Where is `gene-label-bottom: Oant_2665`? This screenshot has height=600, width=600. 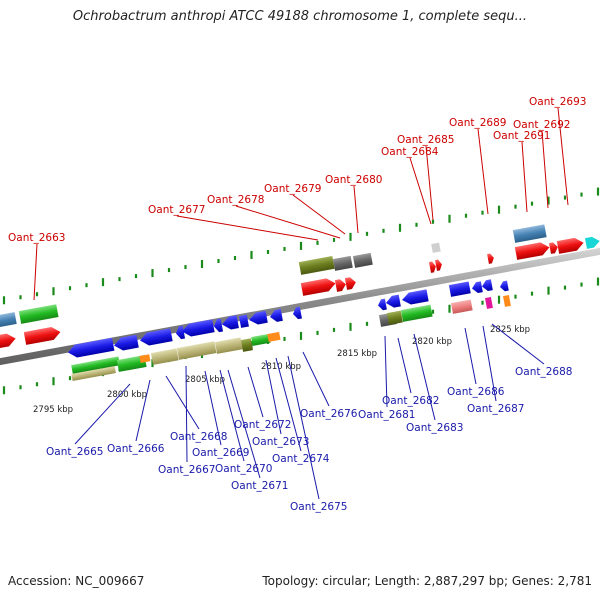 gene-label-bottom: Oant_2665 is located at coordinates (74, 452).